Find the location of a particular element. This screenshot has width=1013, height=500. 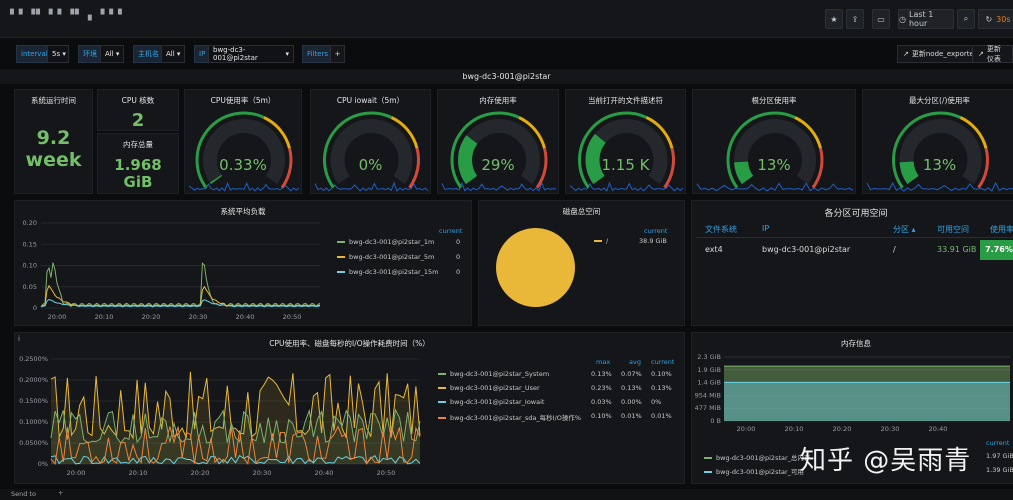

var-host-label: 主机名 is located at coordinates (148, 54).